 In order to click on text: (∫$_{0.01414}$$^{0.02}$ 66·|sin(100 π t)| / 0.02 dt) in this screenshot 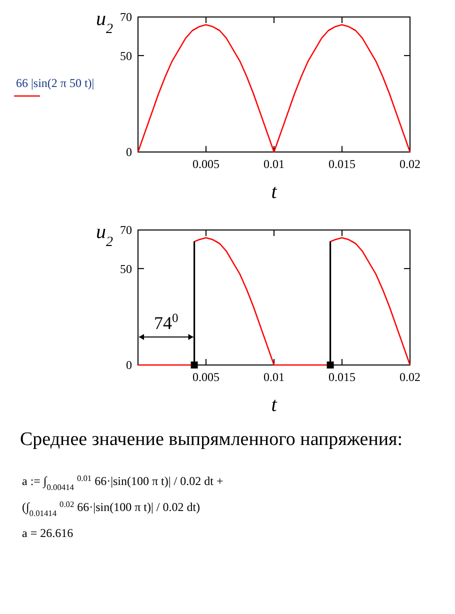, I will do `click(111, 509)`.